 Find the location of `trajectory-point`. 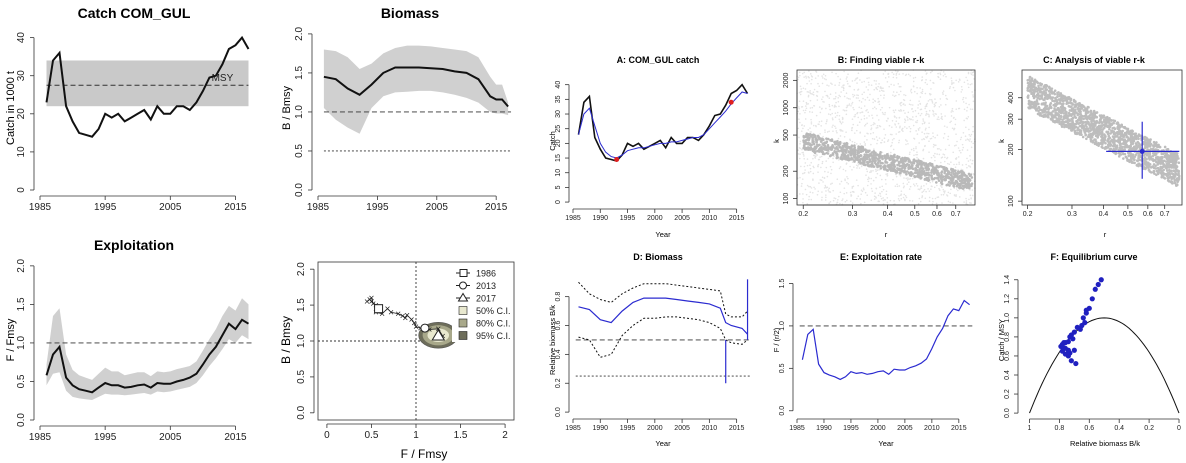

trajectory-point is located at coordinates (398, 313).